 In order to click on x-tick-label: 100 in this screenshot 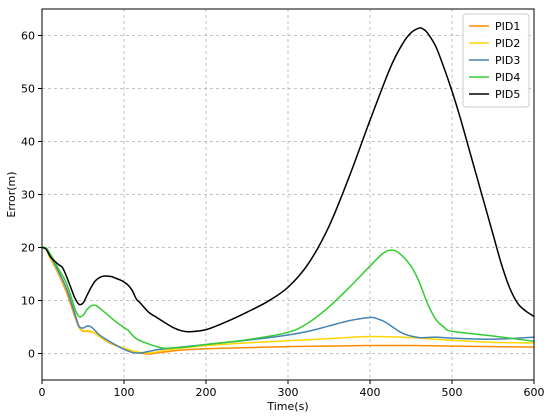, I will do `click(124, 392)`.